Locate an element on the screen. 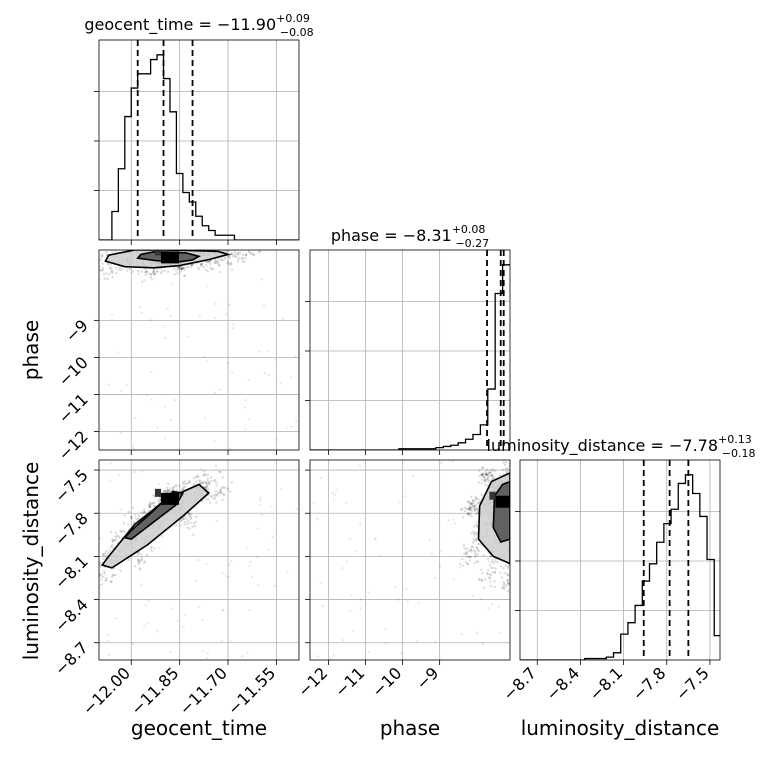 This screenshot has width=760, height=760. hist-phase-step is located at coordinates (410, 357).